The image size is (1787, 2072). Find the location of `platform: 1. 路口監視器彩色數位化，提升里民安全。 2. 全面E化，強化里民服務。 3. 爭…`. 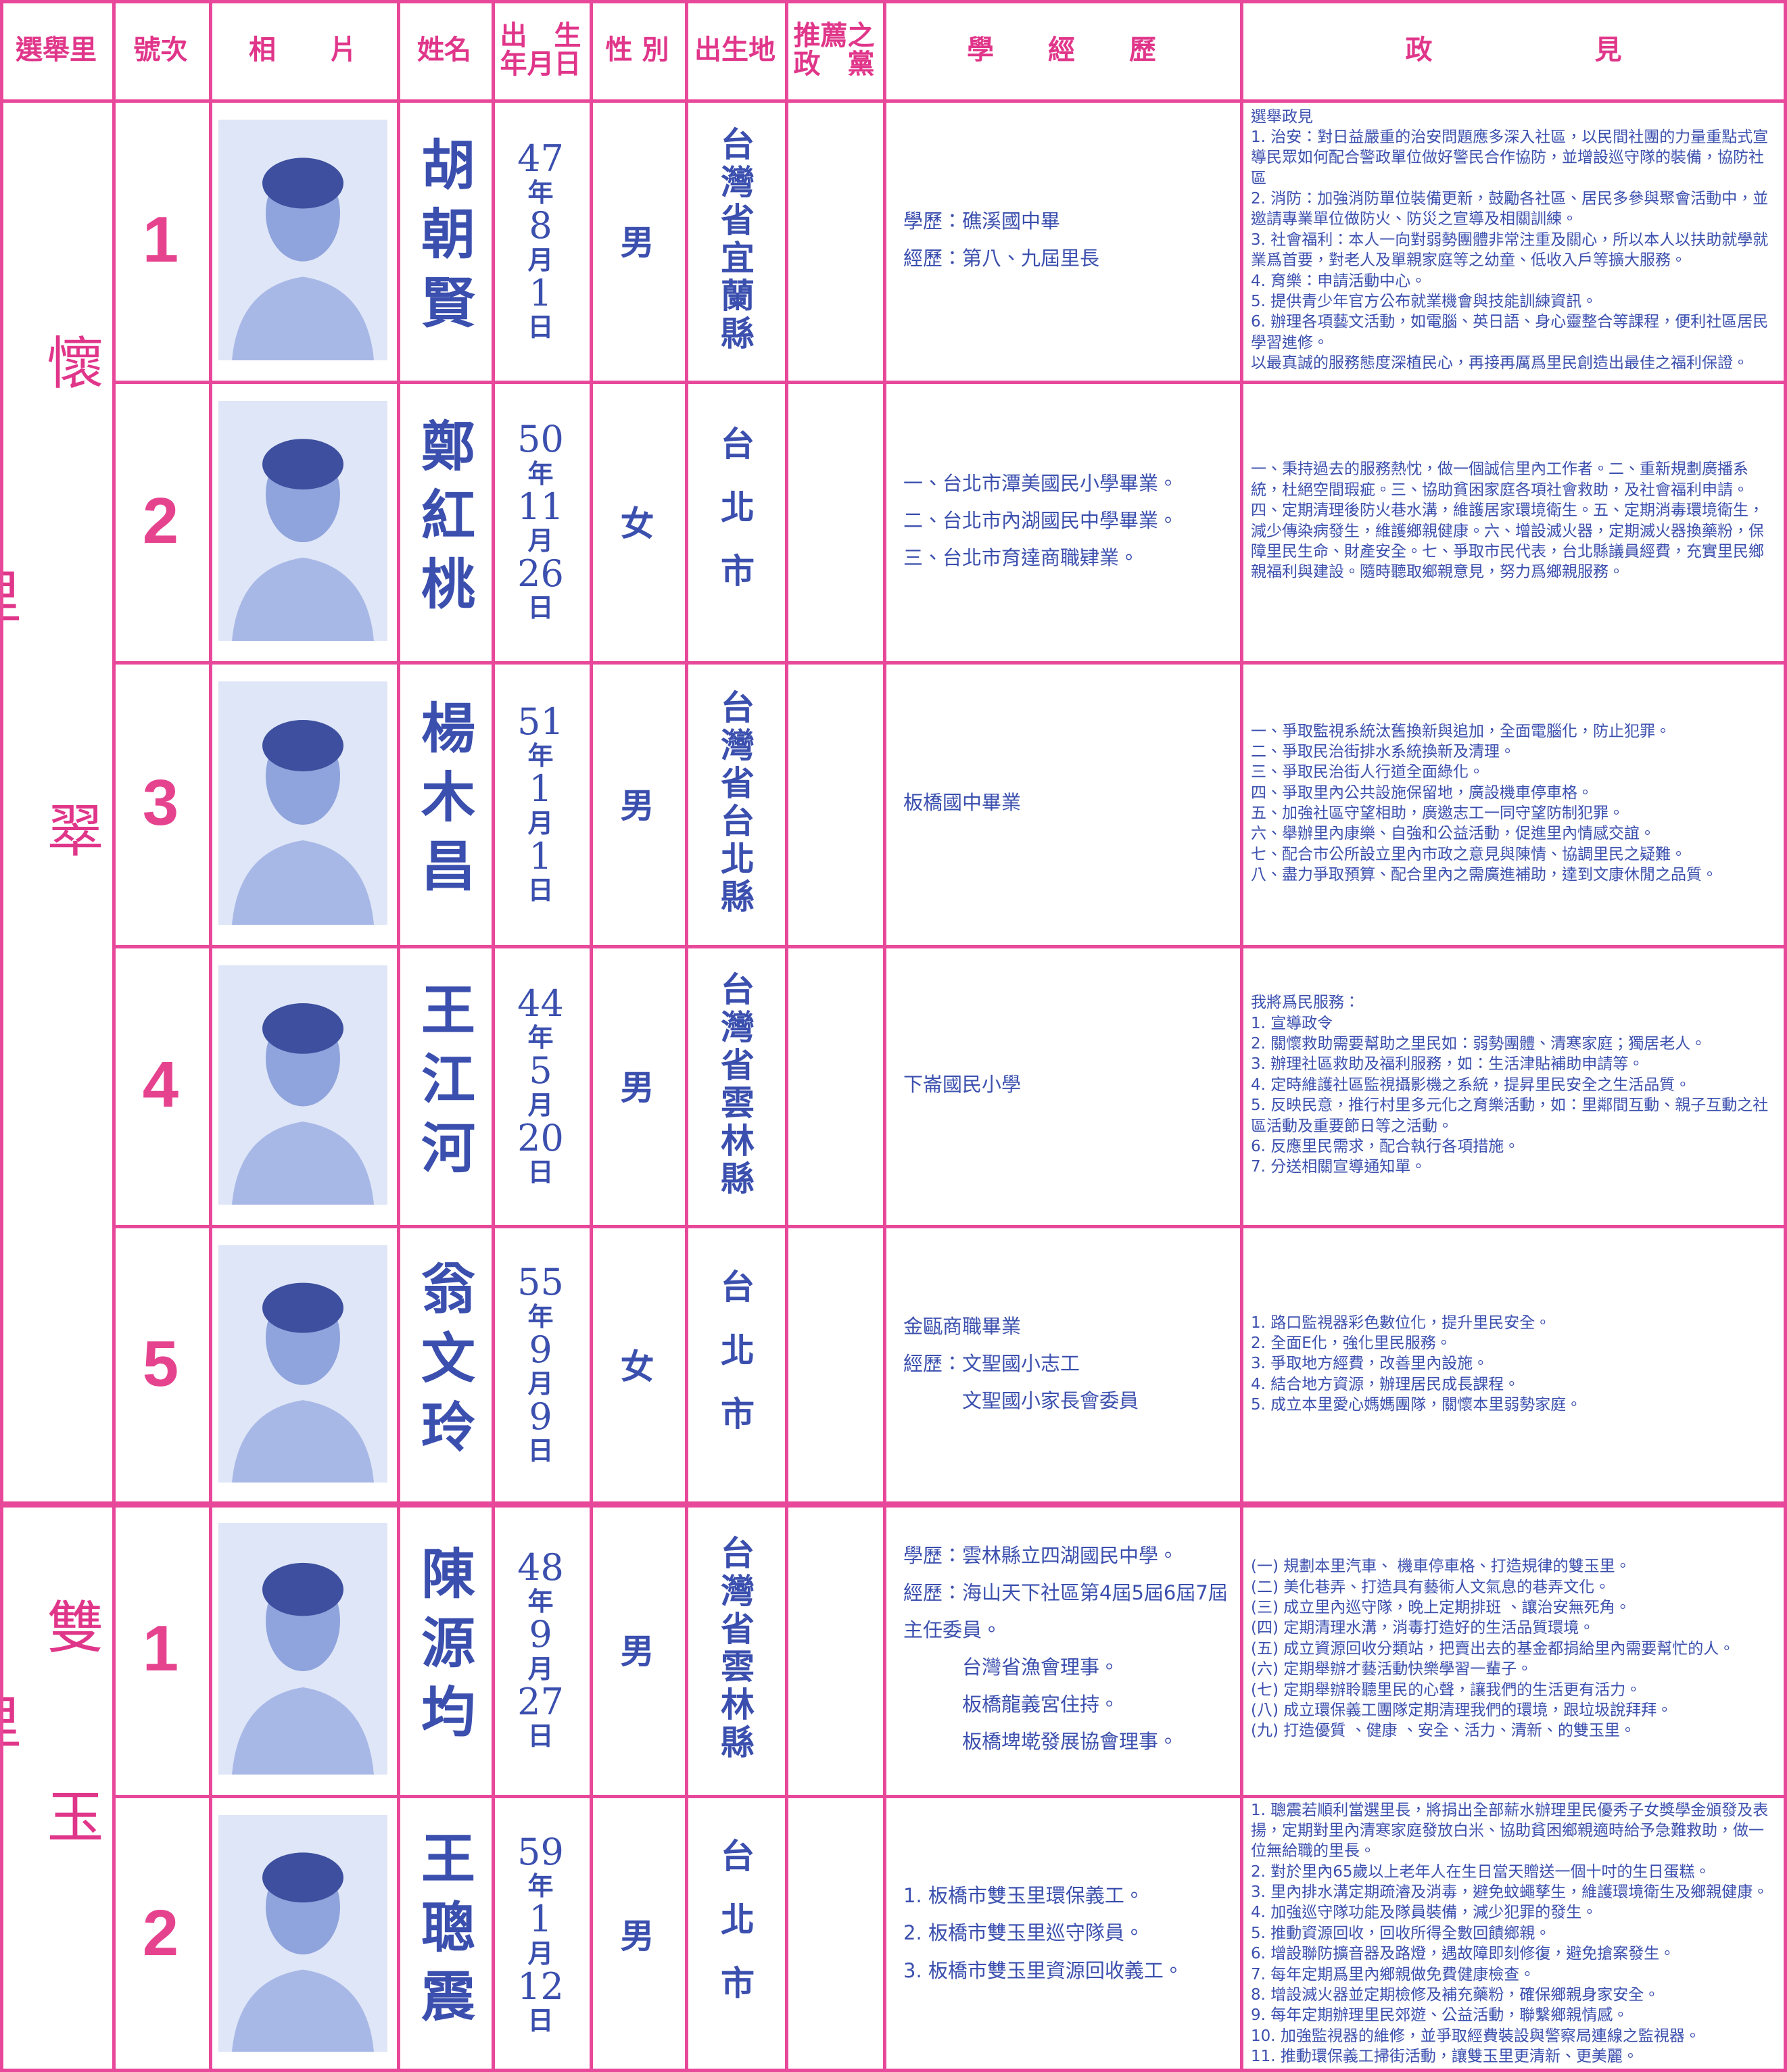

platform: 1. 路口監視器彩色數位化，提升里民安全。 2. 全面E化，強化里民服務。 3. 爭… is located at coordinates (1513, 1364).